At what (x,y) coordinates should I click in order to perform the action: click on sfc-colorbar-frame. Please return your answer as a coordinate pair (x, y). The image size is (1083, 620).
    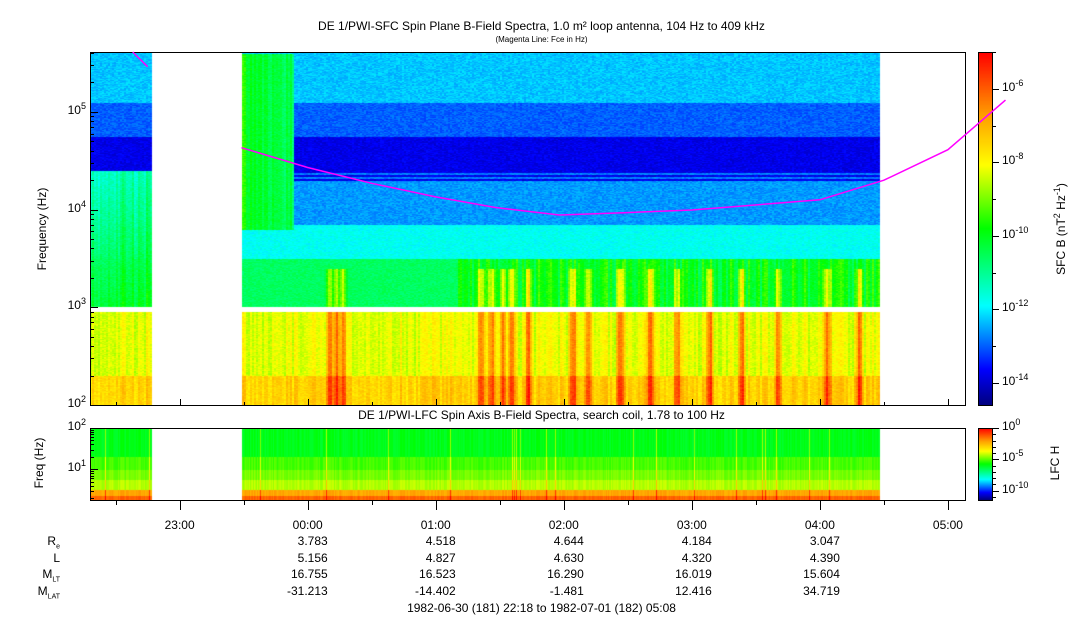
    Looking at the image, I should click on (985, 229).